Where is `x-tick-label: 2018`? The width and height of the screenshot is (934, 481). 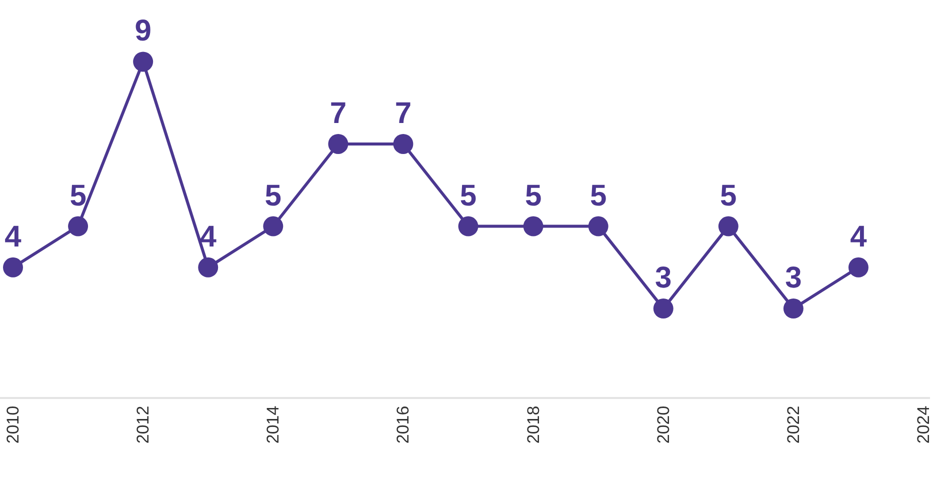 x-tick-label: 2018 is located at coordinates (533, 425).